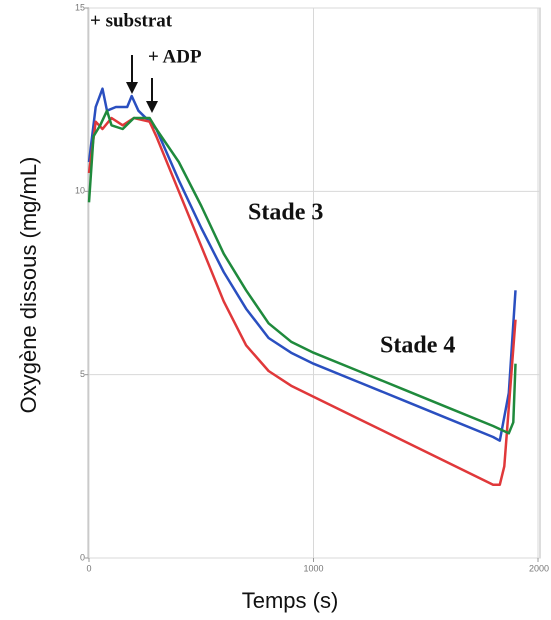 The width and height of the screenshot is (551, 620). I want to click on y-tick-label: 10, so click(80, 191).